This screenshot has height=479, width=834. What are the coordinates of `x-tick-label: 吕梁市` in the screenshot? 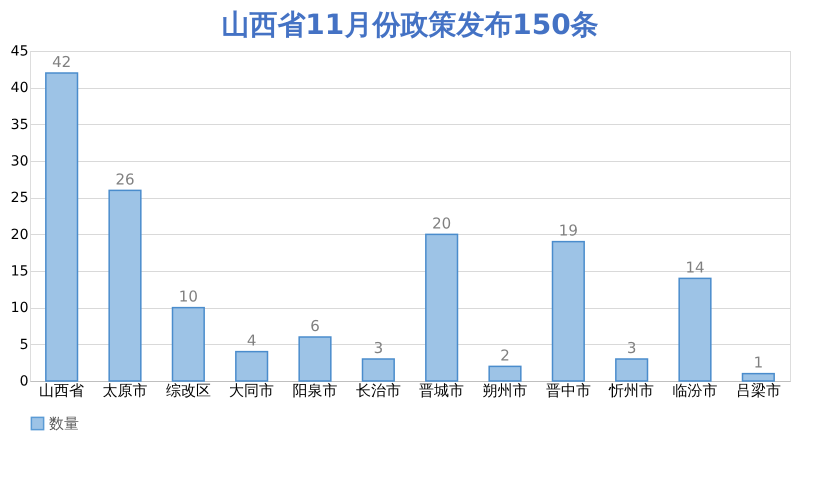 It's located at (758, 391).